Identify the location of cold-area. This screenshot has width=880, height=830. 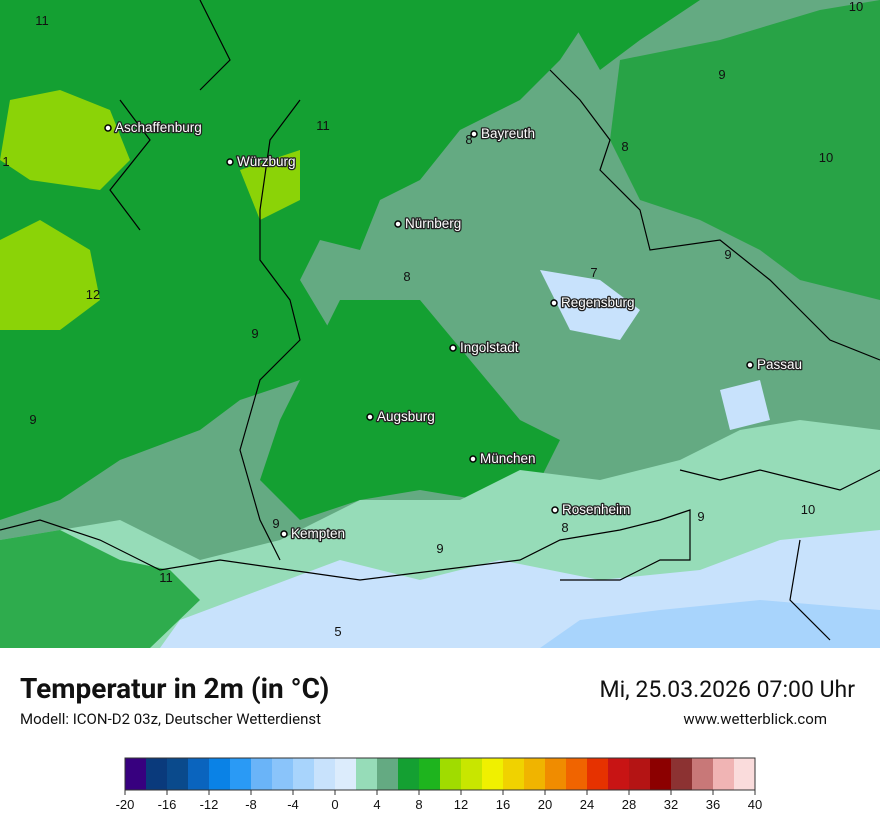
(655, 350).